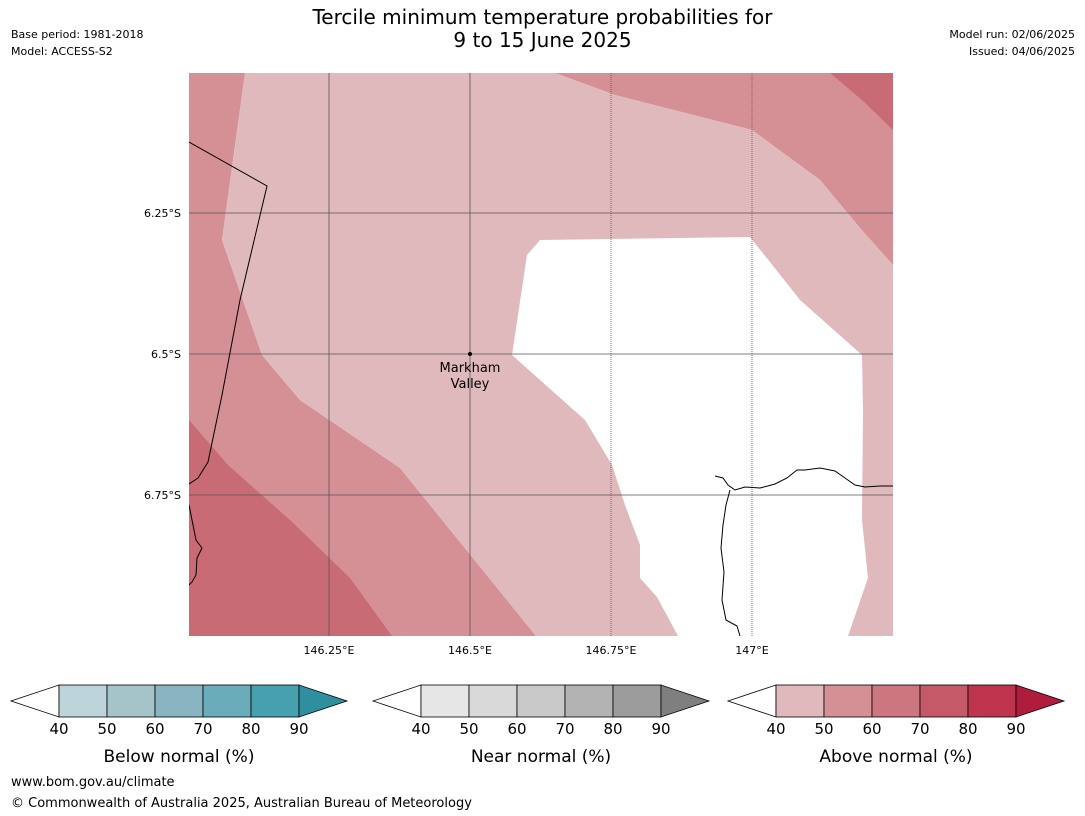  What do you see at coordinates (967, 729) in the screenshot?
I see `colorbar-above-tick-80: 80` at bounding box center [967, 729].